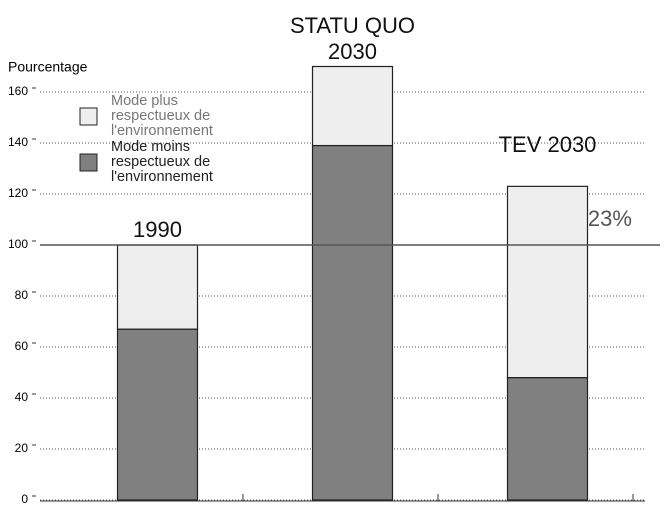  What do you see at coordinates (18, 91) in the screenshot?
I see `y-tick-label: 160` at bounding box center [18, 91].